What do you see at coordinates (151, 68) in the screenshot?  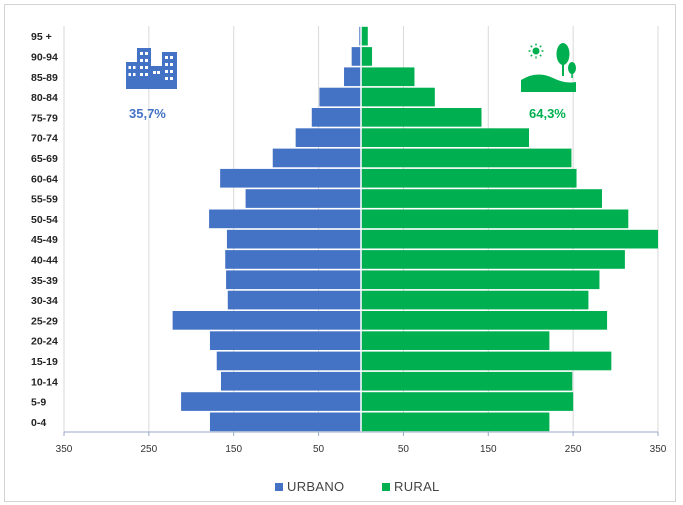 I see `city-buildings-icon` at bounding box center [151, 68].